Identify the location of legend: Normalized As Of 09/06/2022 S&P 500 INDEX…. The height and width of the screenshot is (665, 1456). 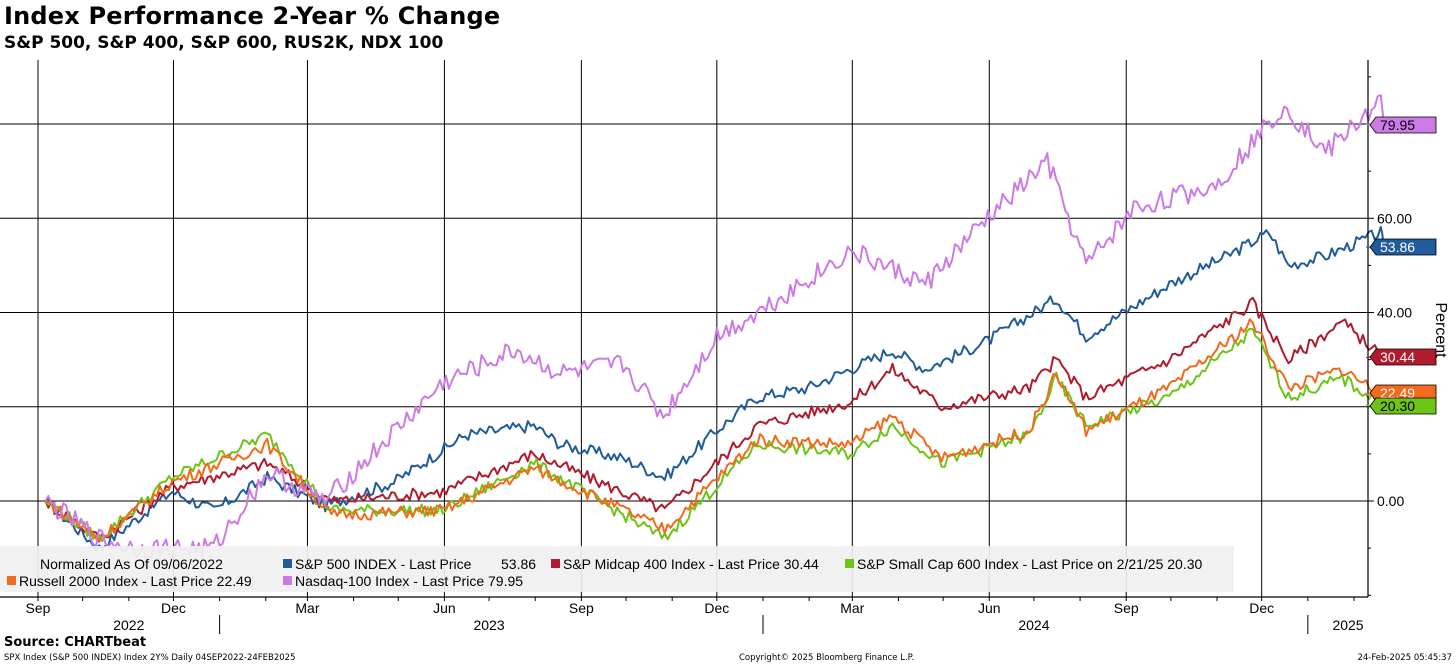
(617, 569).